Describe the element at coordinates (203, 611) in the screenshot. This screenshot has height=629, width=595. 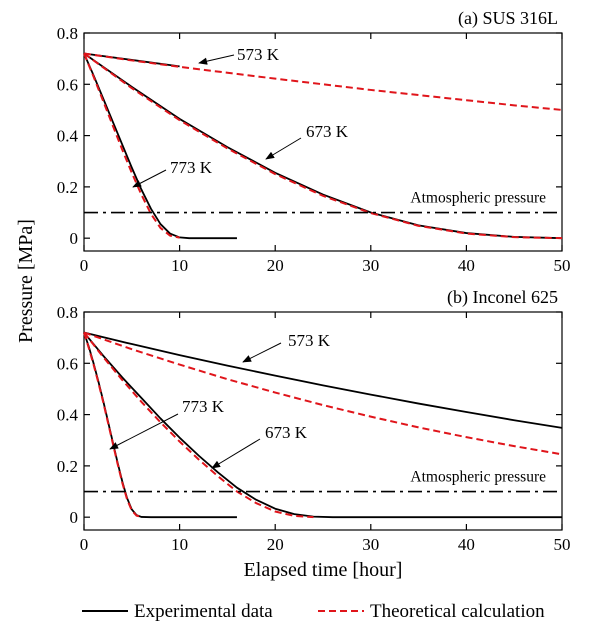
I see `legend-label-experimental: Experimental data` at that location.